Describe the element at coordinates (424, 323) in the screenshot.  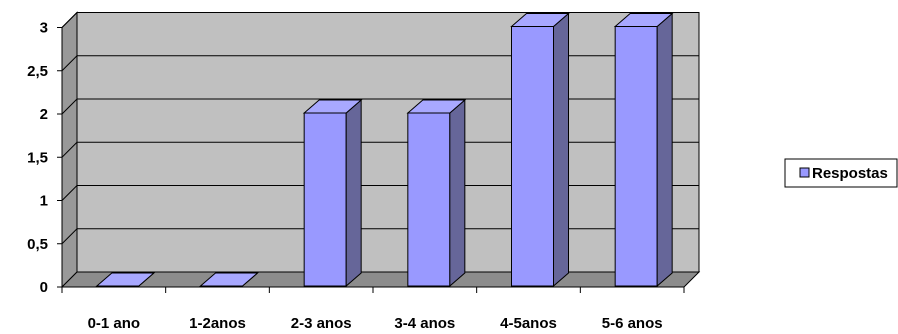
I see `x-tick-label: 3-4 anos` at that location.